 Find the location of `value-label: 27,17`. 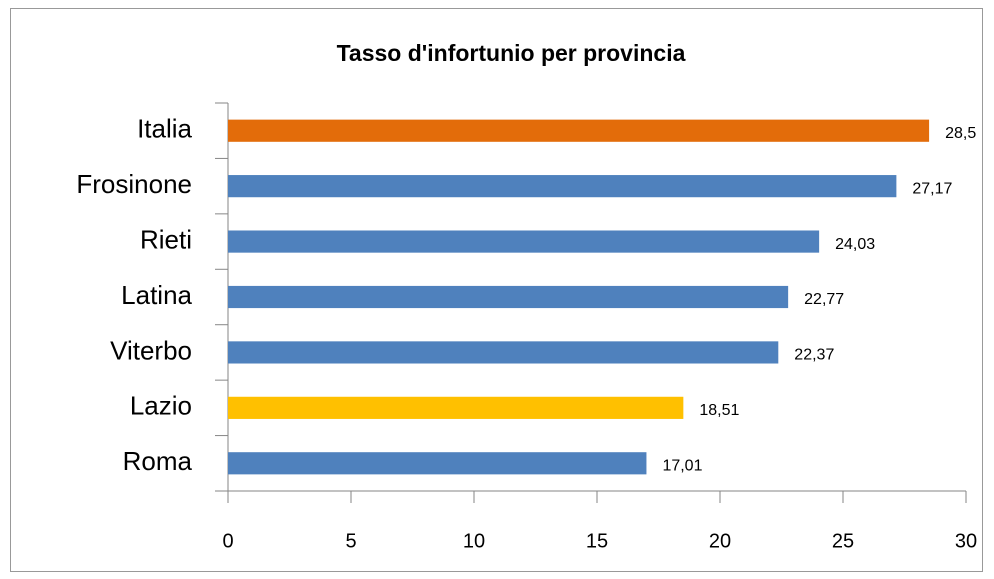

value-label: 27,17 is located at coordinates (932, 188).